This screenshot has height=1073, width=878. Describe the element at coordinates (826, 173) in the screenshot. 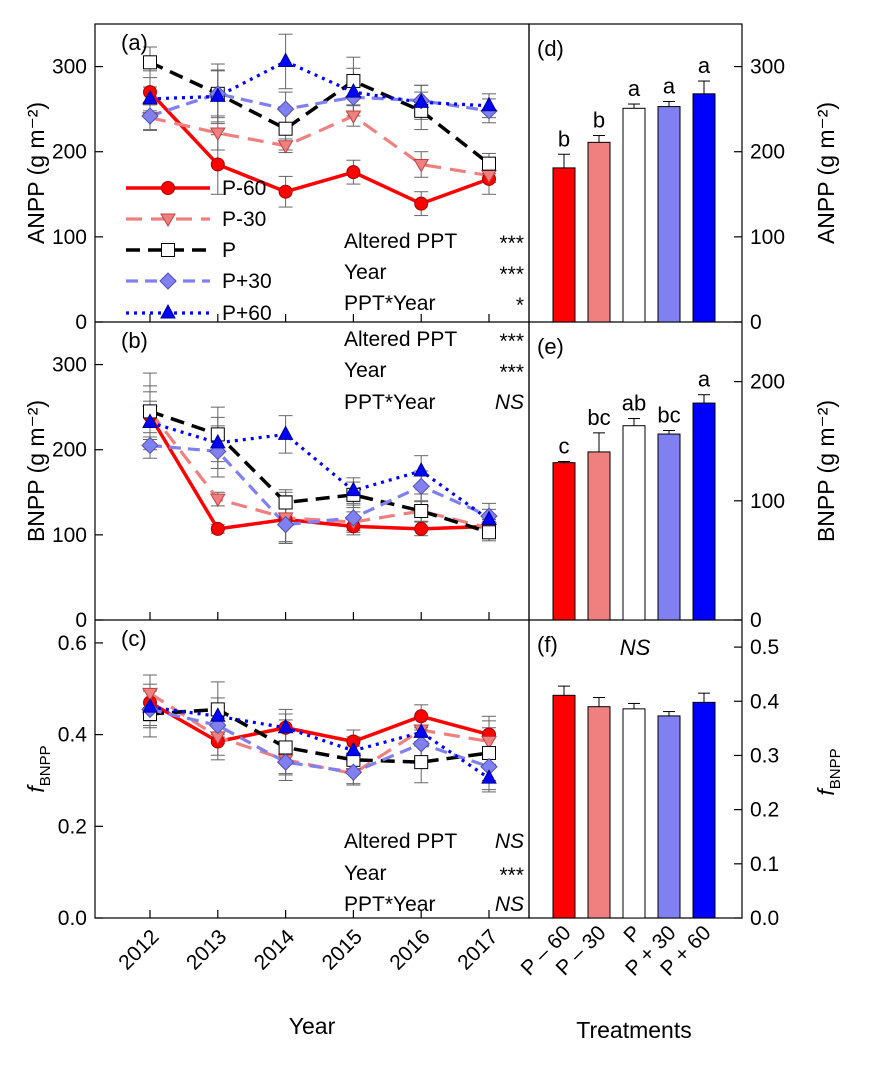

I see `y-axis-label: ANPP (g m⁻²)` at that location.